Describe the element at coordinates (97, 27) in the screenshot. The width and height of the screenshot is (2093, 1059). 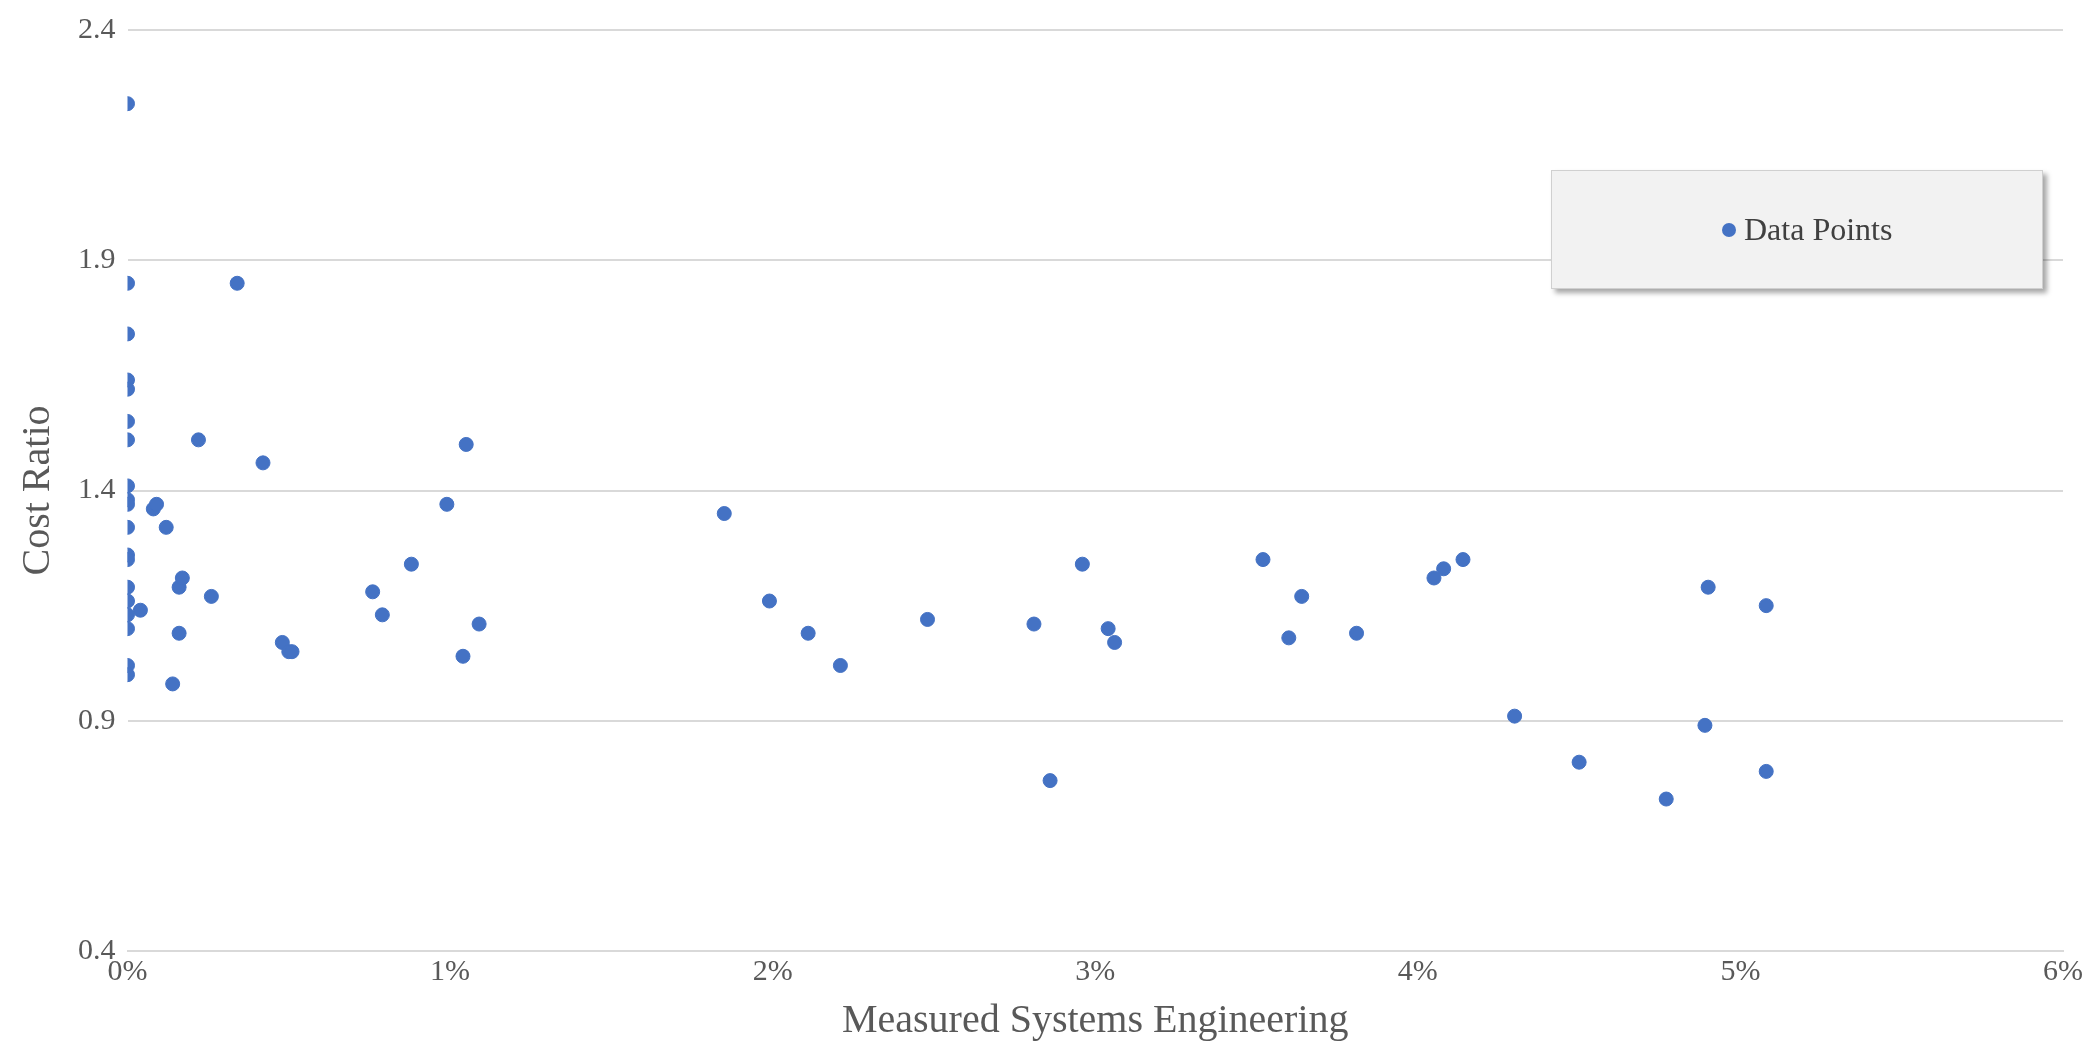
I see `y-tick-label: 2.4` at that location.